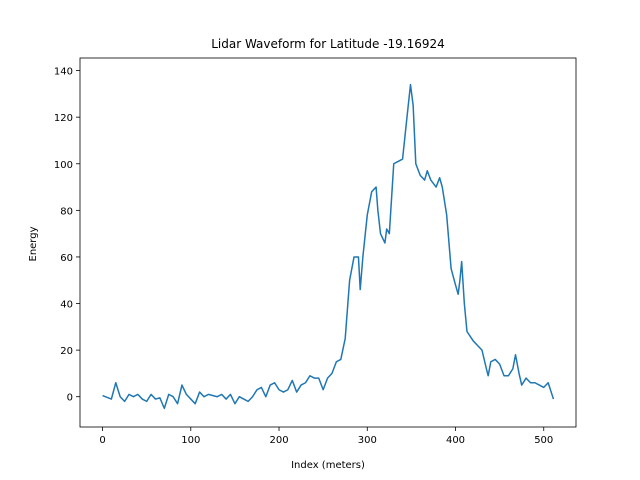  Describe the element at coordinates (328, 44) in the screenshot. I see `chart-title: Lidar Waveform for Latitude -19.16924` at that location.